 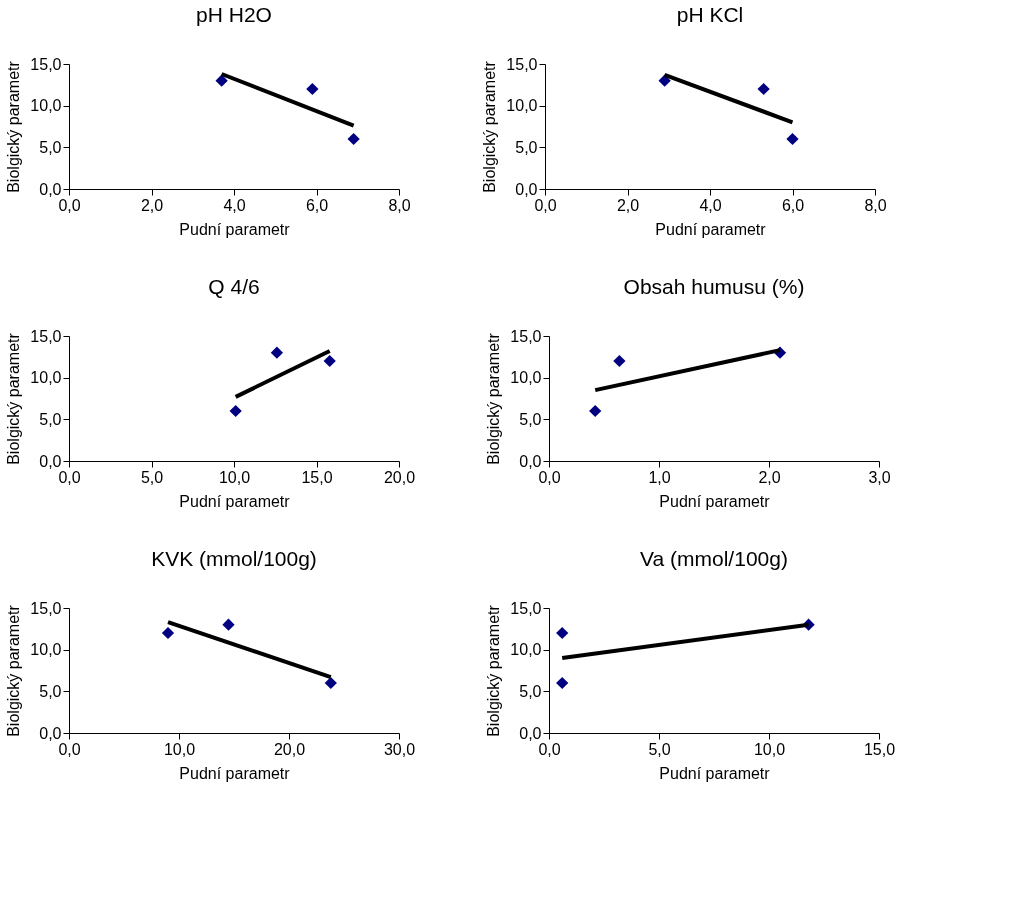 I want to click on x-tick-label: 1,0, so click(x=659, y=477).